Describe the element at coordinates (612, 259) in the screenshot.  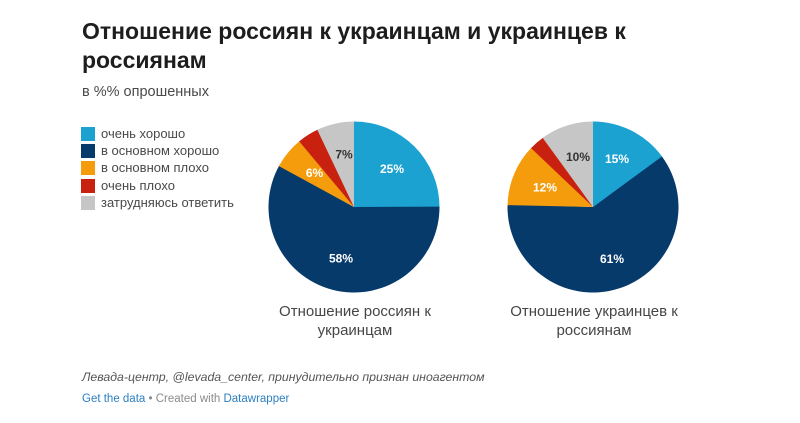
I see `svg-text: 61%` at that location.